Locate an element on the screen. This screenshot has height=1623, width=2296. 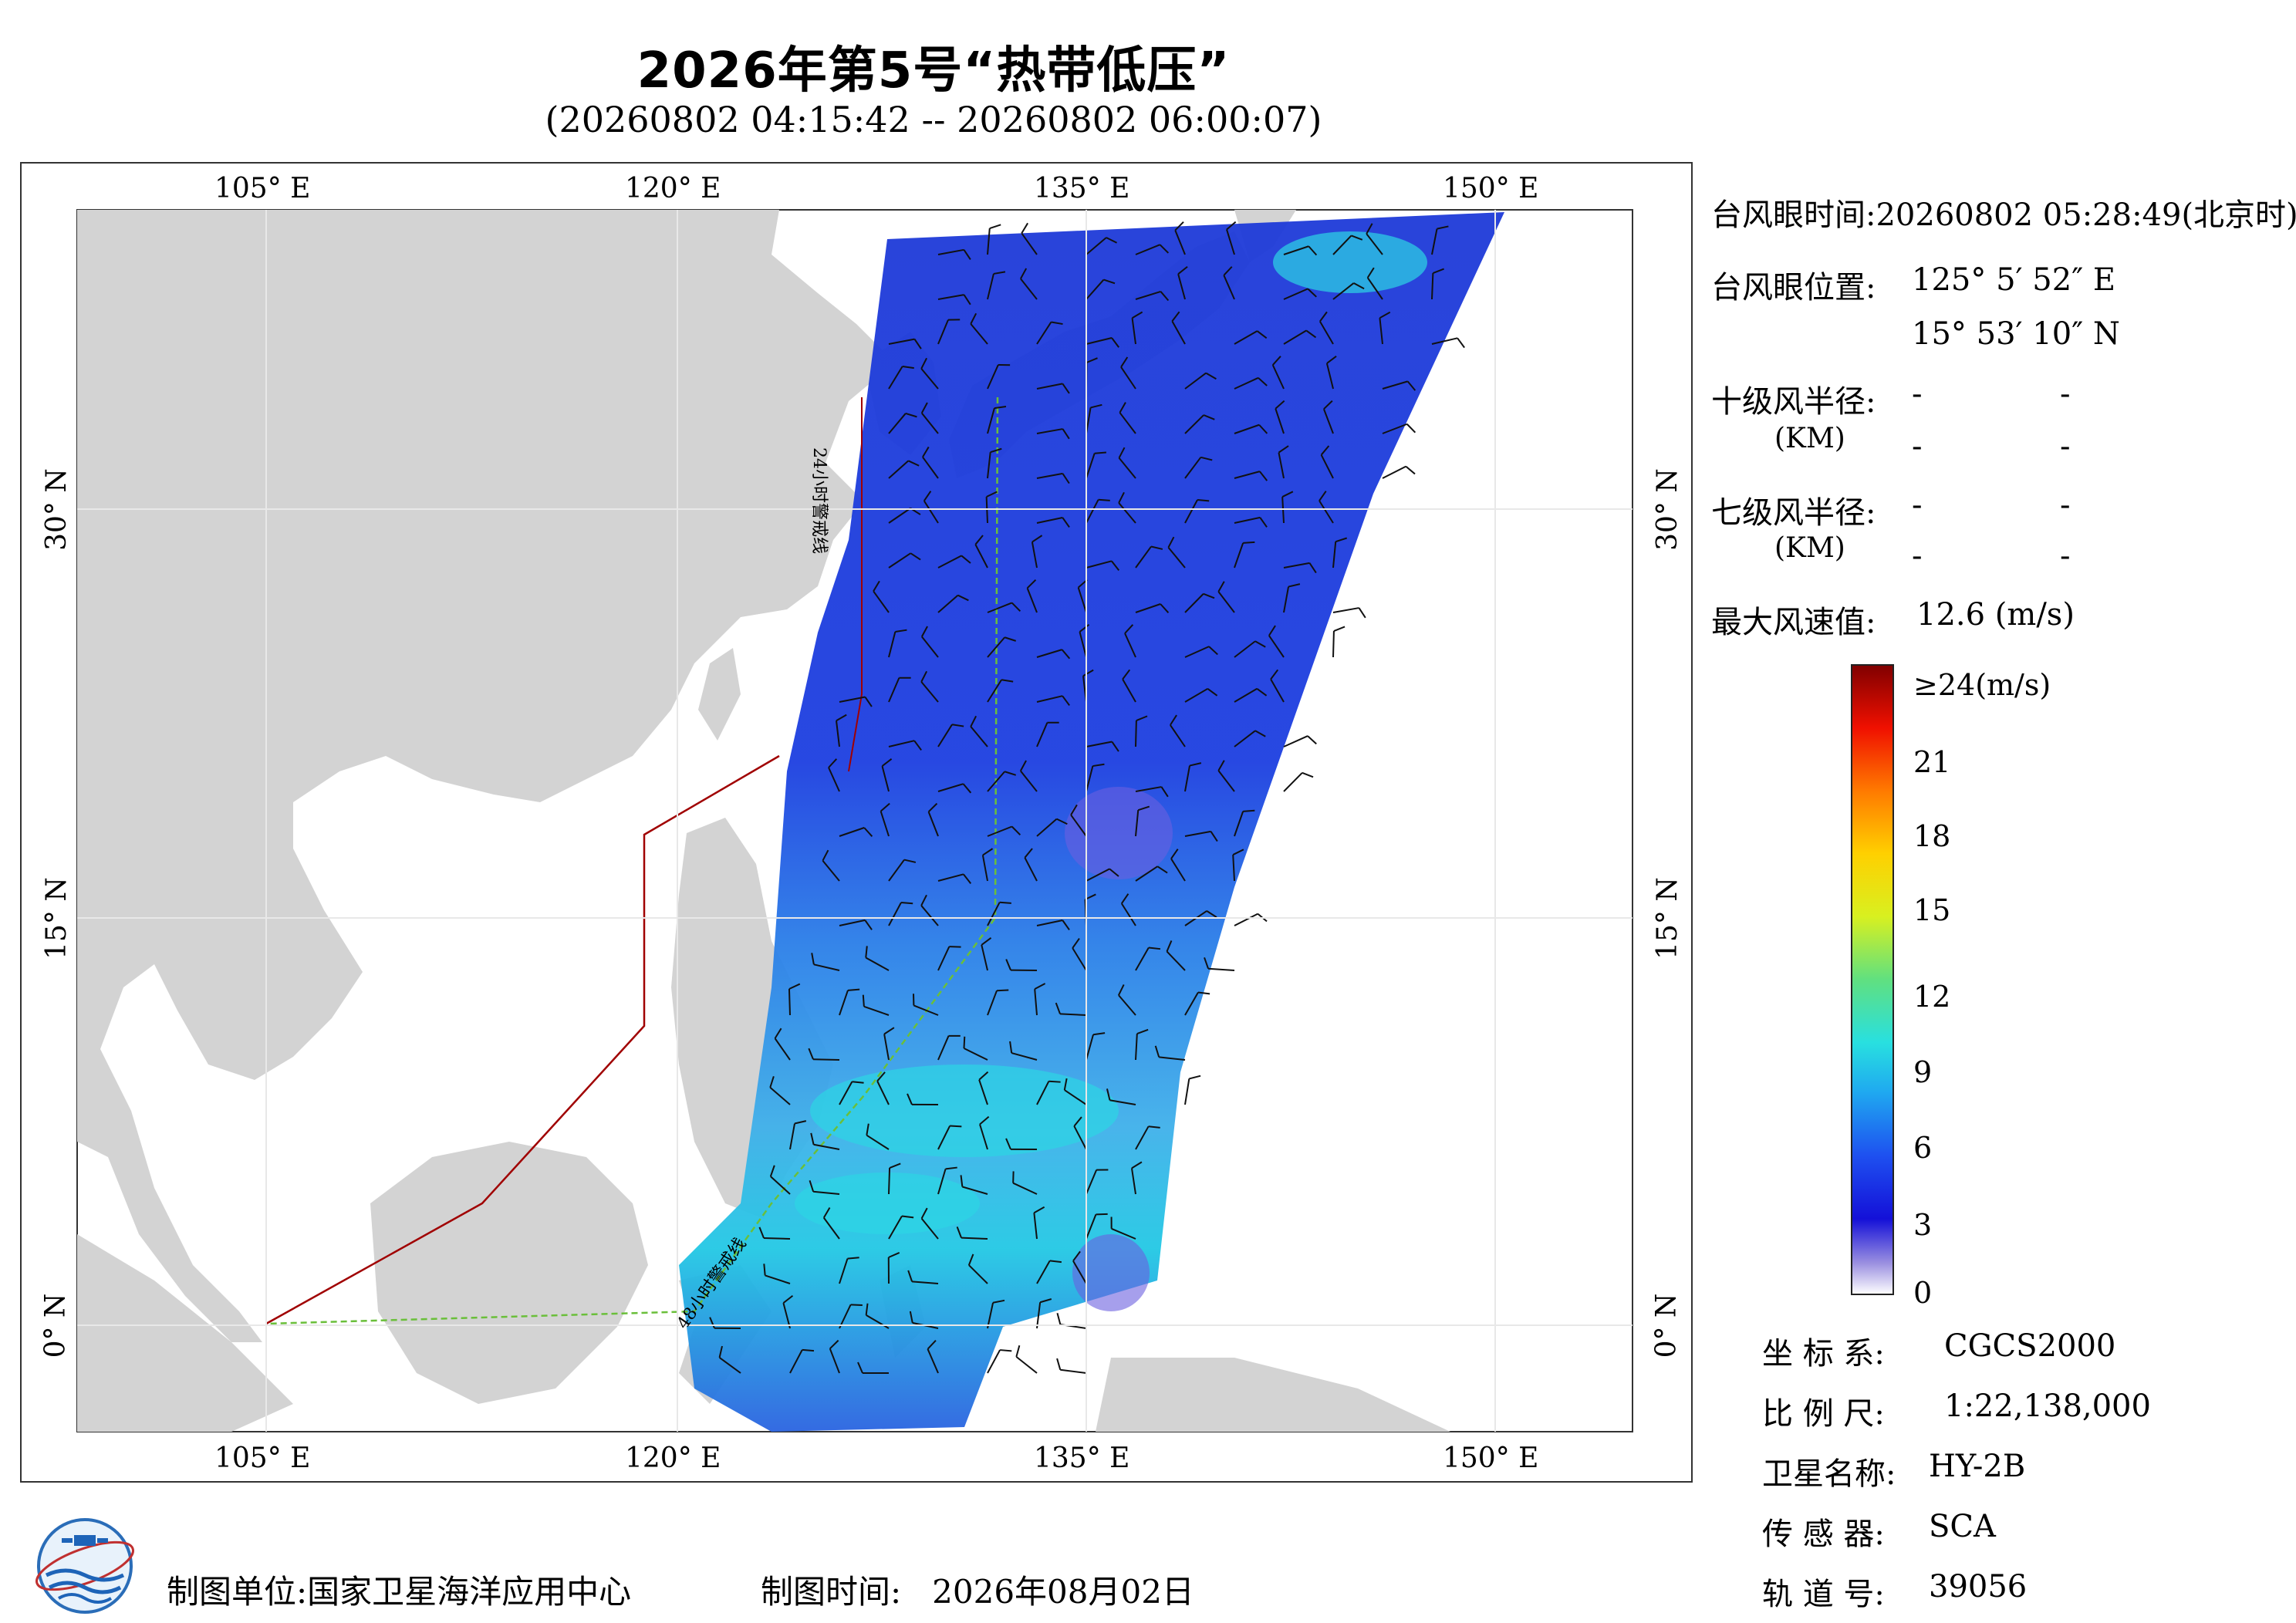
colorbar-tick-0: 0 is located at coordinates (1923, 1293).